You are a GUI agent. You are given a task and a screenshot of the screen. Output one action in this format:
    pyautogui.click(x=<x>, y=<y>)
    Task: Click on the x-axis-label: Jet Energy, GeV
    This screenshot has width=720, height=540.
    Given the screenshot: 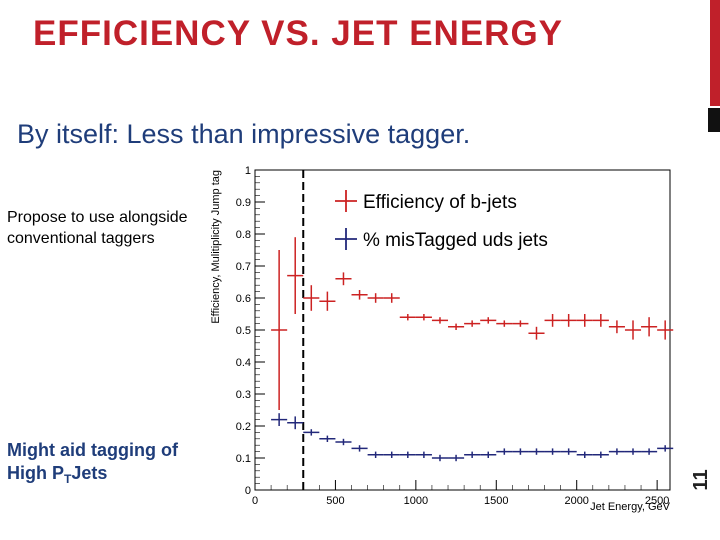 What is the action you would take?
    pyautogui.click(x=630, y=507)
    